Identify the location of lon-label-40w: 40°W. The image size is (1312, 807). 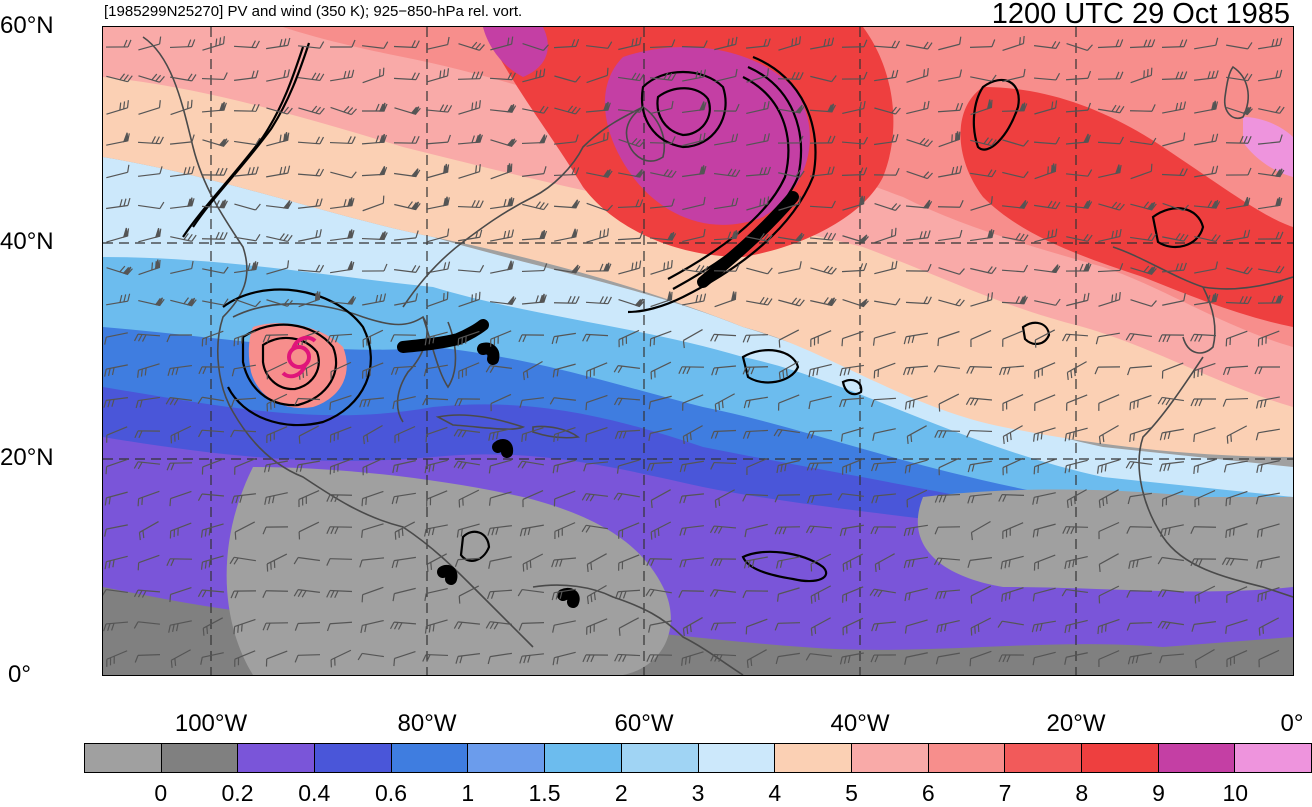
(860, 724).